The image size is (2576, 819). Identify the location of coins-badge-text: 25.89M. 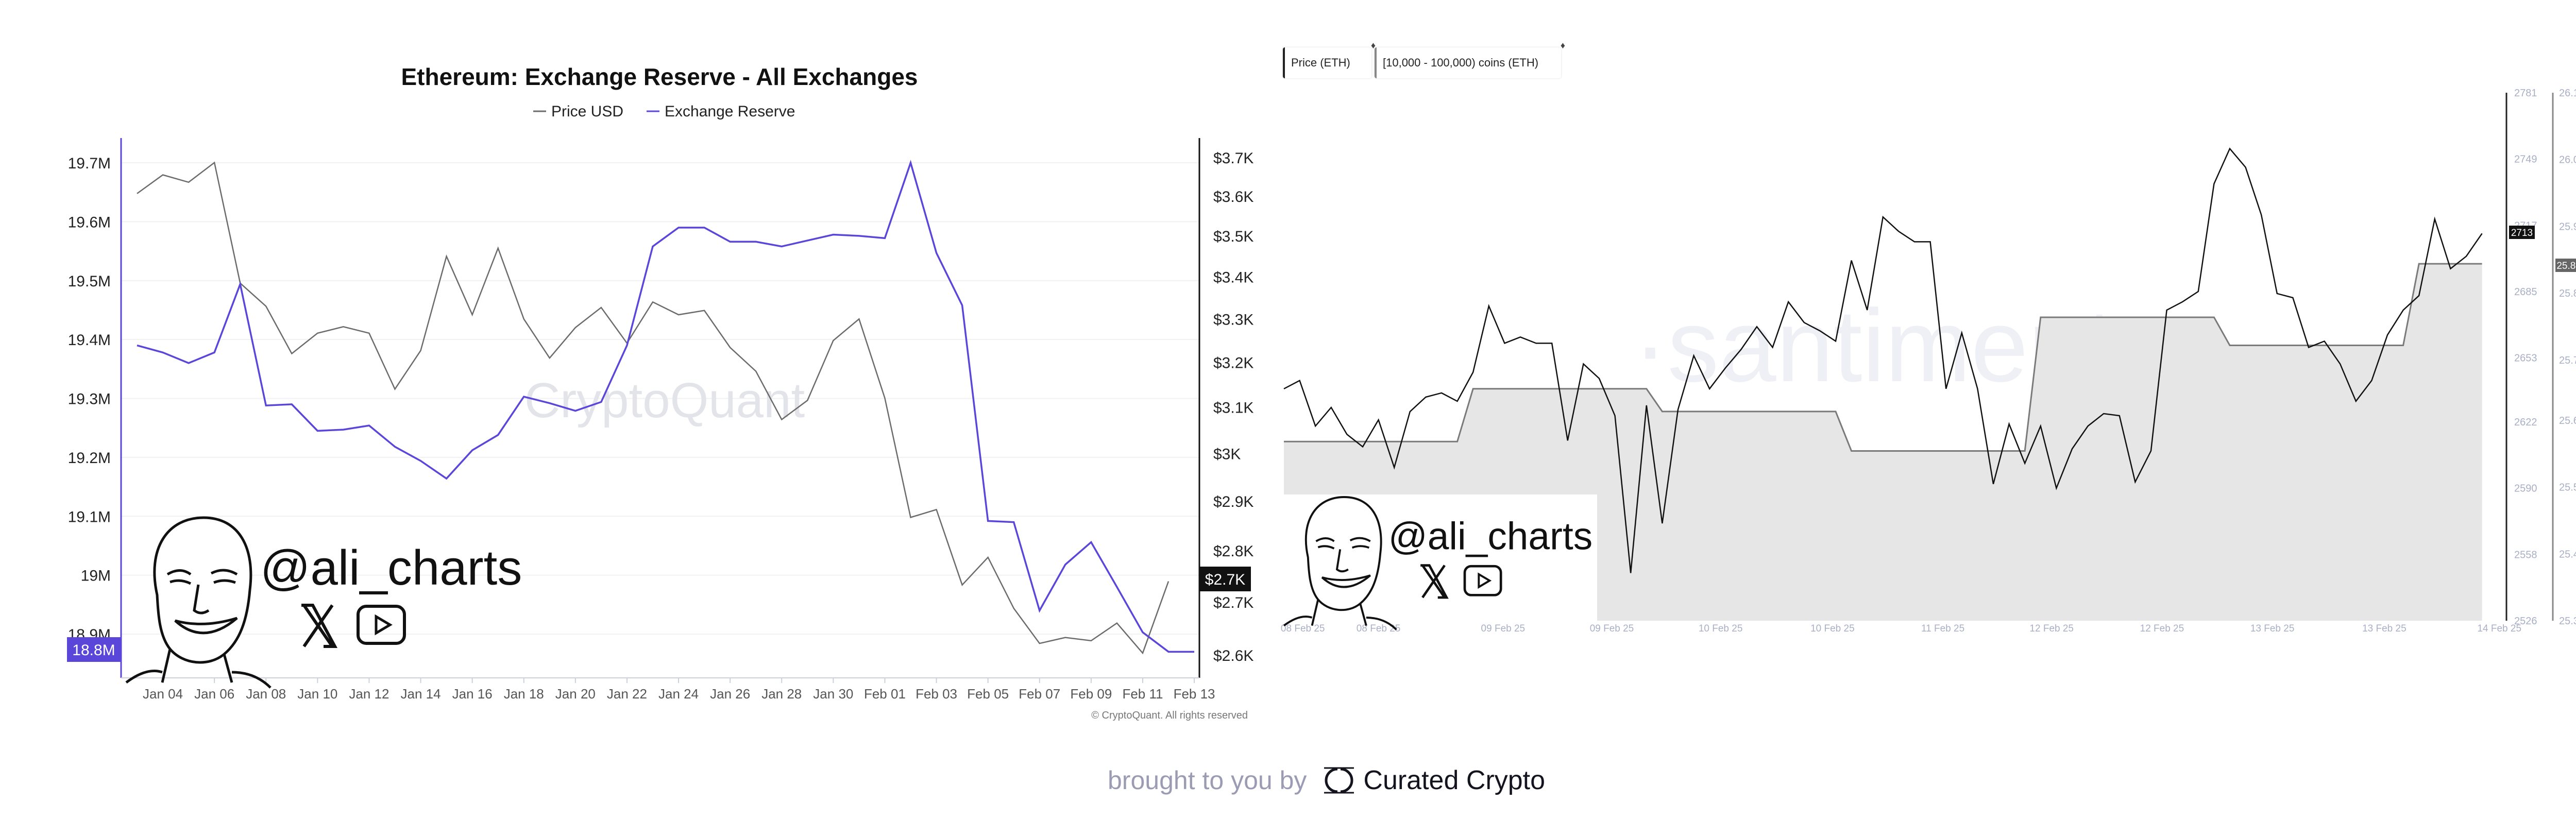
(2566, 266).